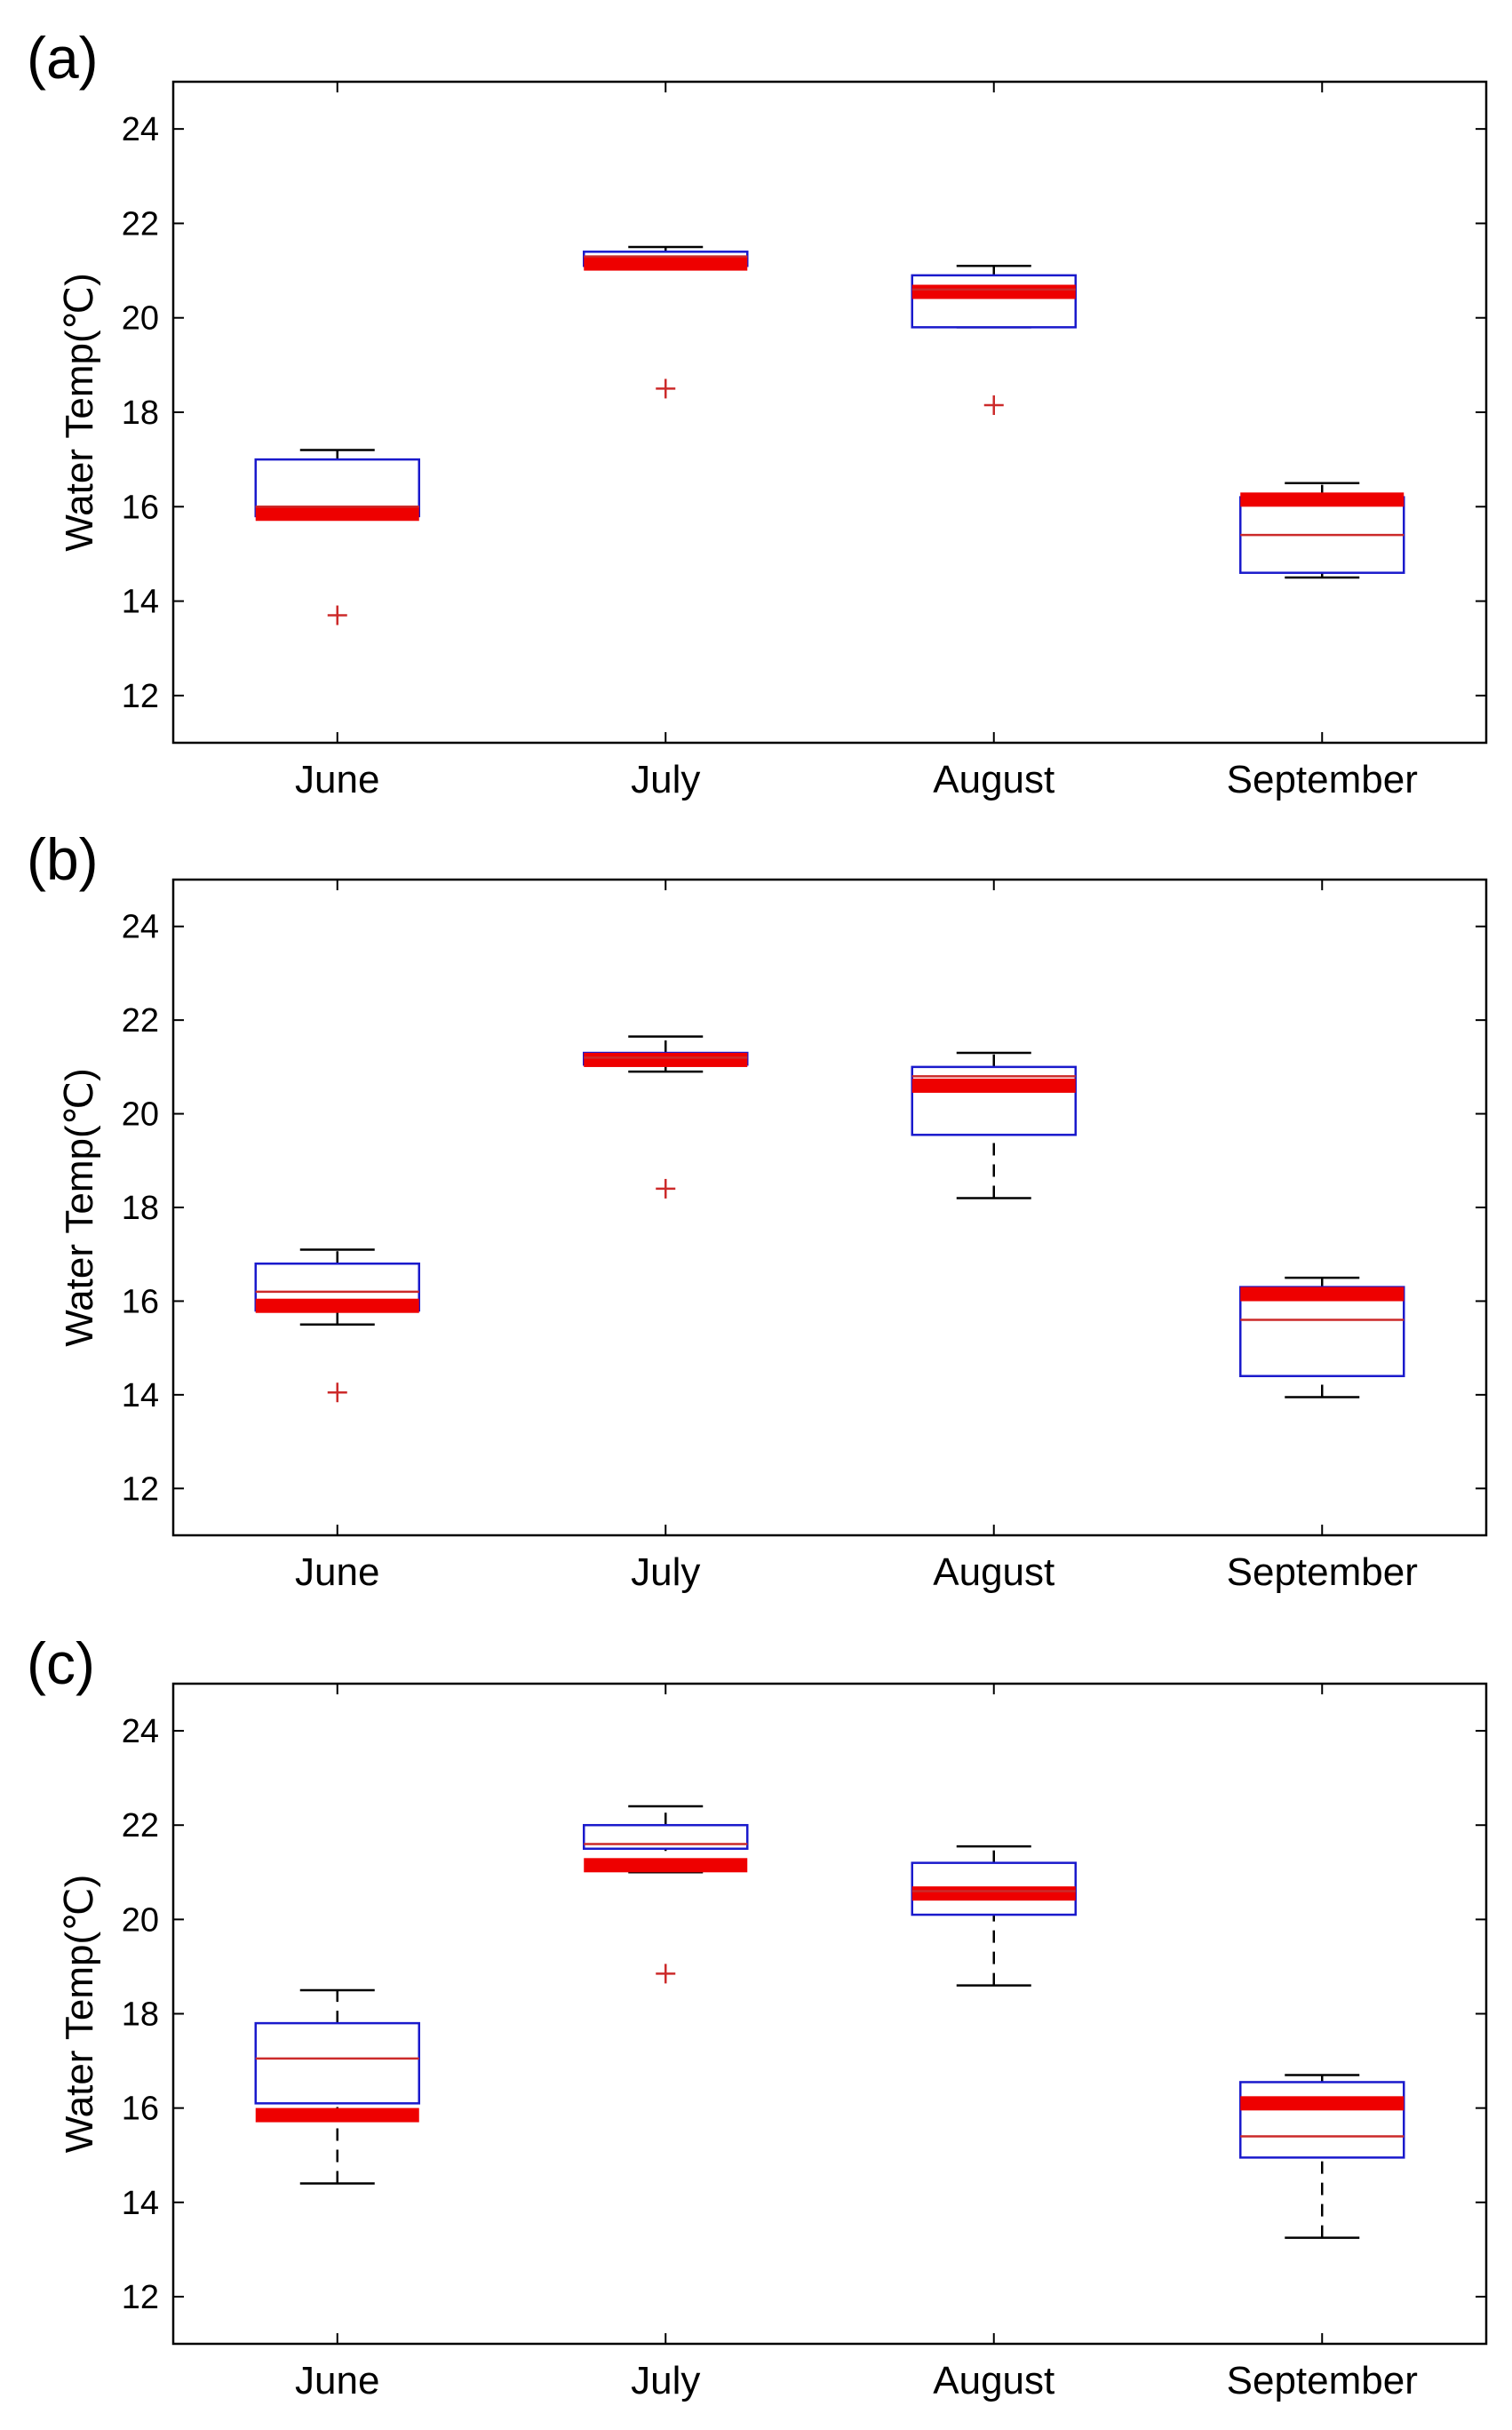 The width and height of the screenshot is (1512, 2430). What do you see at coordinates (61, 1663) in the screenshot?
I see `panel-label: (c)` at bounding box center [61, 1663].